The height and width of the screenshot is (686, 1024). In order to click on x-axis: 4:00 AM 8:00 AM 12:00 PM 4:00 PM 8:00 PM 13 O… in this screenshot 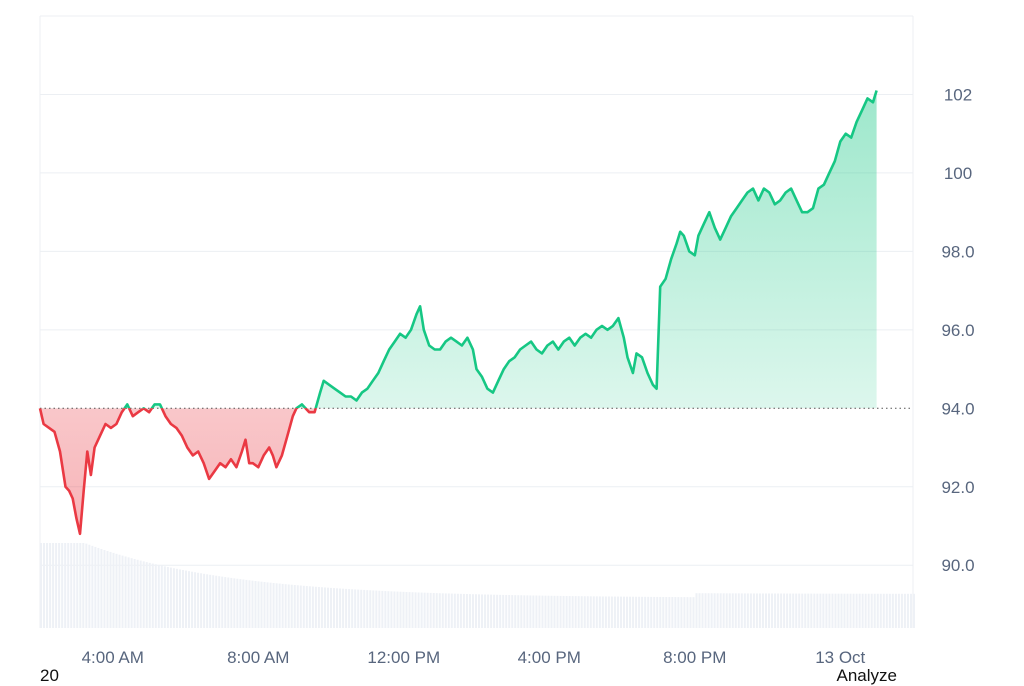, I will do `click(474, 657)`.